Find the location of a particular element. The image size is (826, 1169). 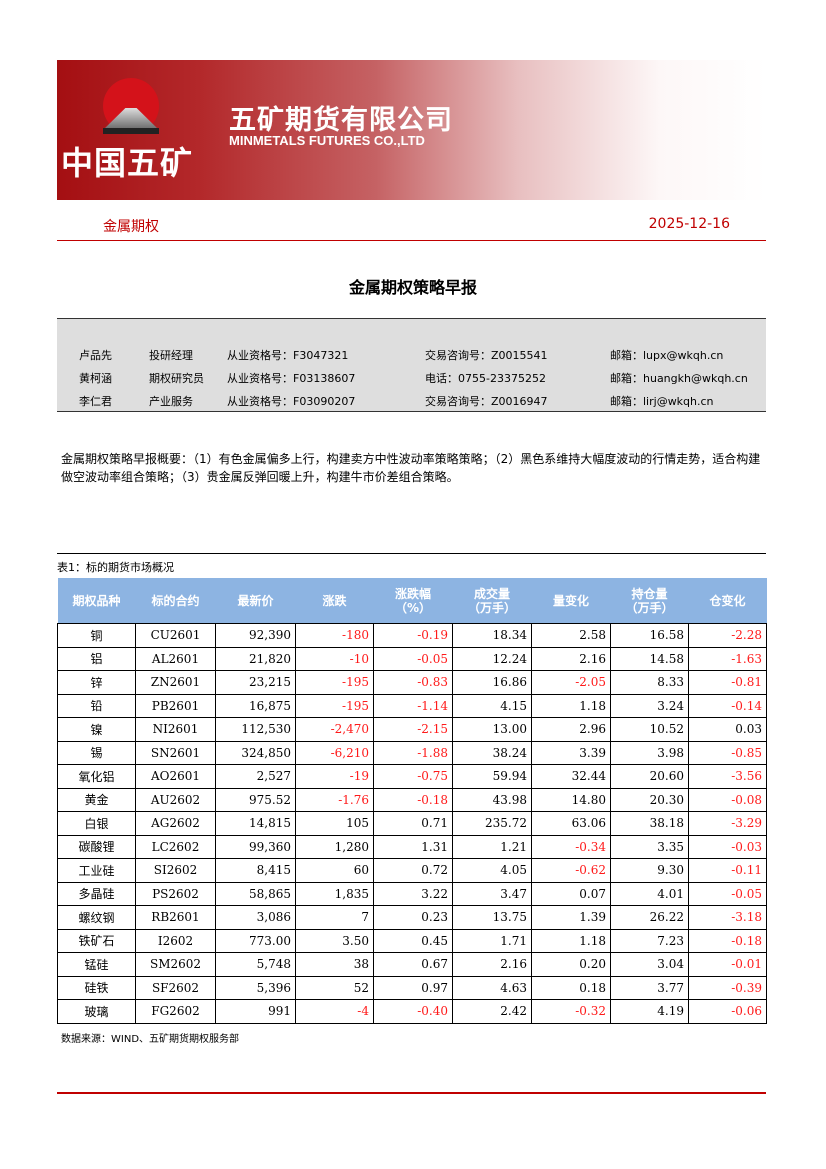

table-row: 玻璃 FG2602 991 -4 -0.40 2.42 -0.32 4.19 -0.06 is located at coordinates (412, 1011).